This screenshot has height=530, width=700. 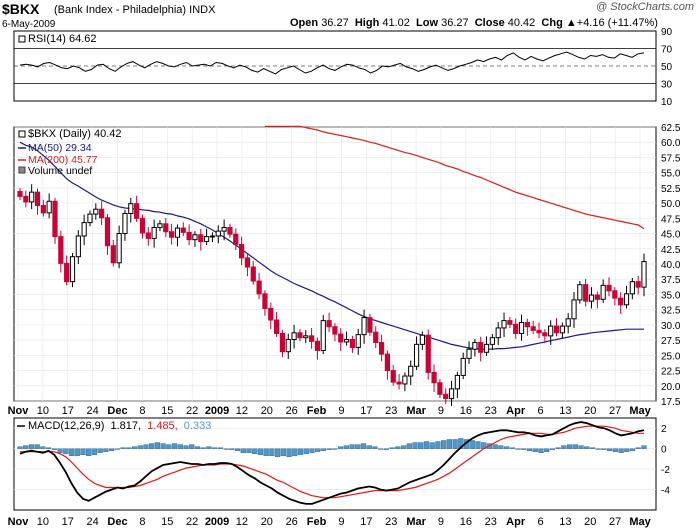 What do you see at coordinates (198, 426) in the screenshot?
I see `macd-legend-hist: 0.333` at bounding box center [198, 426].